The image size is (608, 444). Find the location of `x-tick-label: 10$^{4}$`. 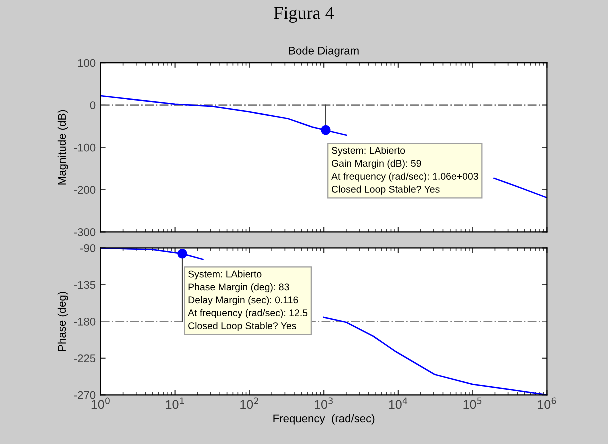

x-tick-label: 10$^{4}$ is located at coordinates (398, 404).